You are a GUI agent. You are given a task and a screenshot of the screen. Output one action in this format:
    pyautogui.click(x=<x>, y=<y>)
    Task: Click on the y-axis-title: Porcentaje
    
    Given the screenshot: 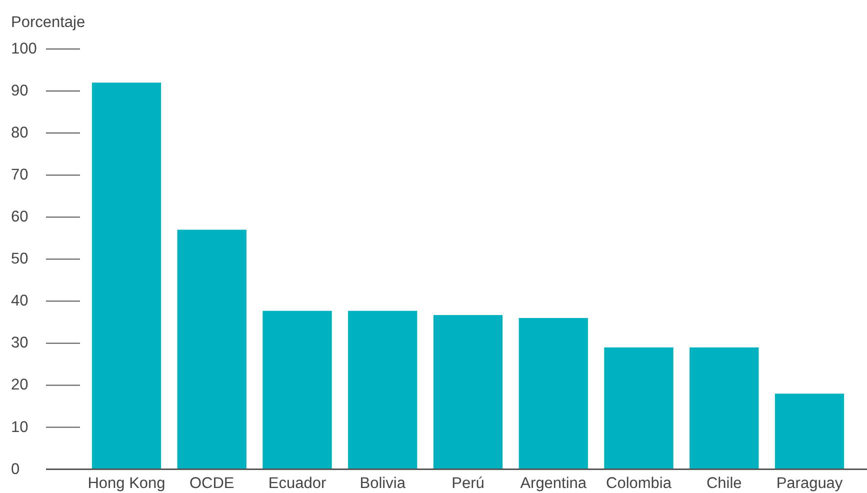 What is the action you would take?
    pyautogui.click(x=48, y=22)
    